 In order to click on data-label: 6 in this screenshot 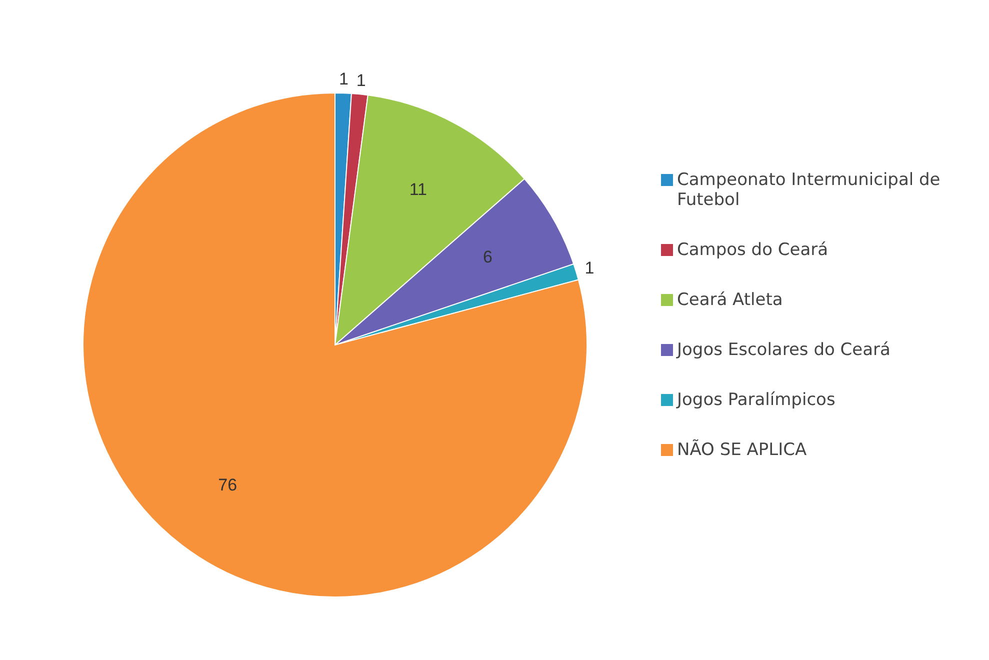, I will do `click(487, 256)`.